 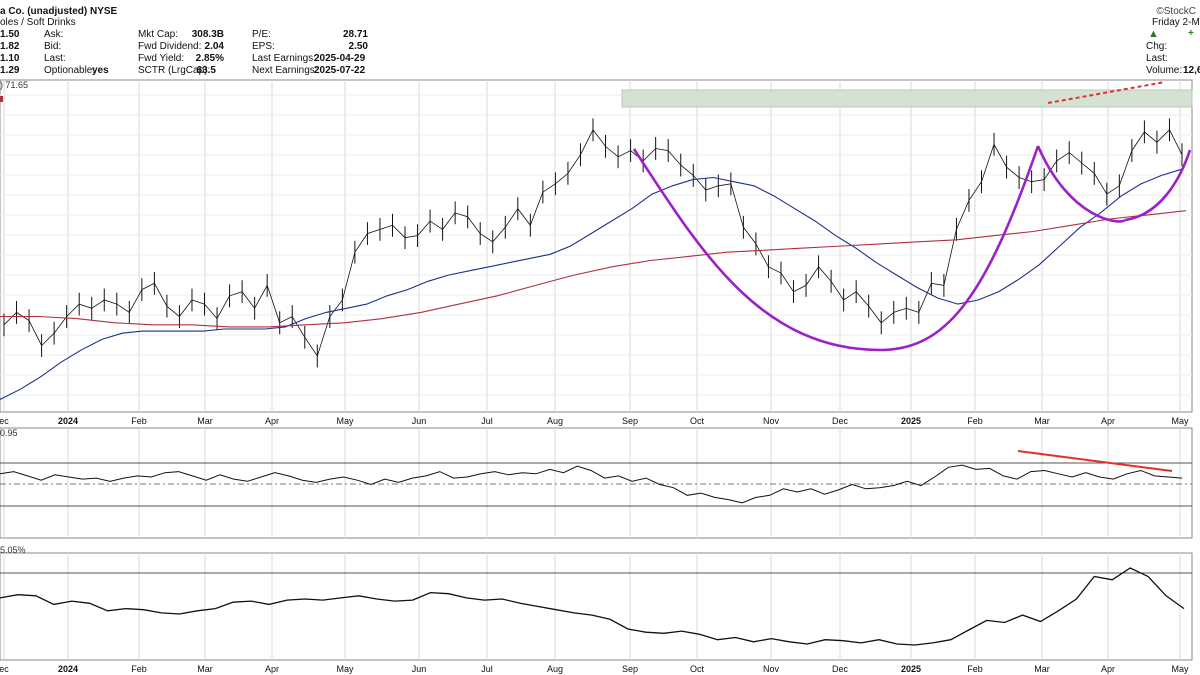 What do you see at coordinates (1153, 34) in the screenshot?
I see `up-arrow-icon: ▲` at bounding box center [1153, 34].